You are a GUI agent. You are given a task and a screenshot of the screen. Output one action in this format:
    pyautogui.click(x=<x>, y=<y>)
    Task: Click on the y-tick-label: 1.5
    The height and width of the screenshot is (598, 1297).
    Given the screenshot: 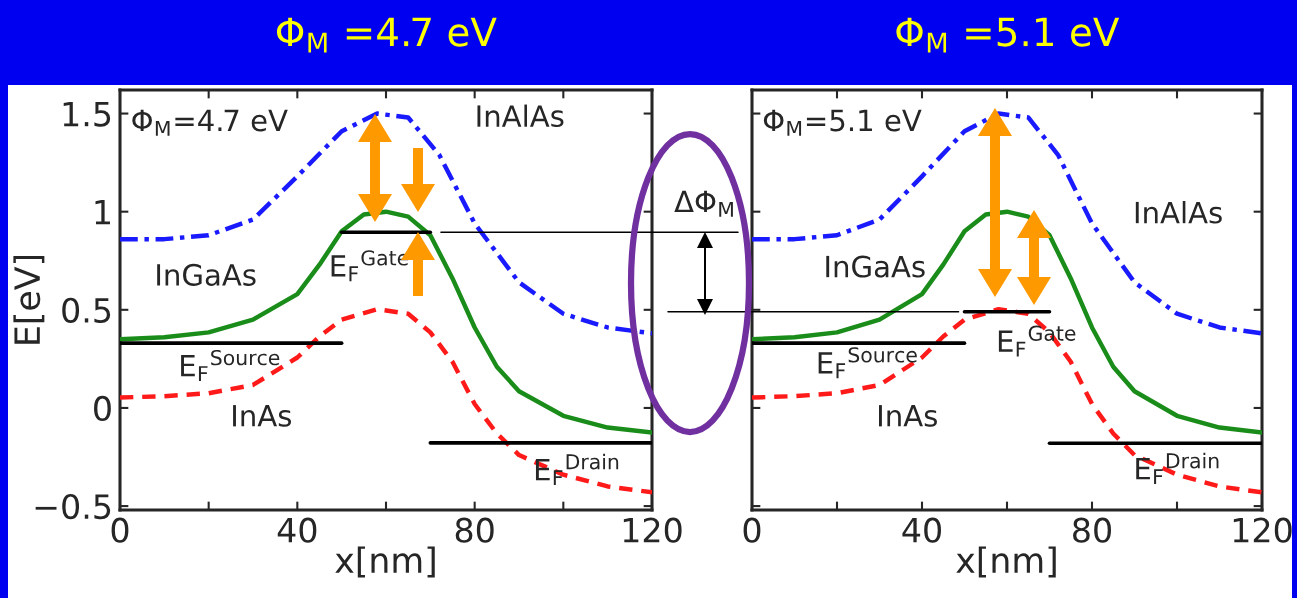 What is the action you would take?
    pyautogui.click(x=87, y=114)
    